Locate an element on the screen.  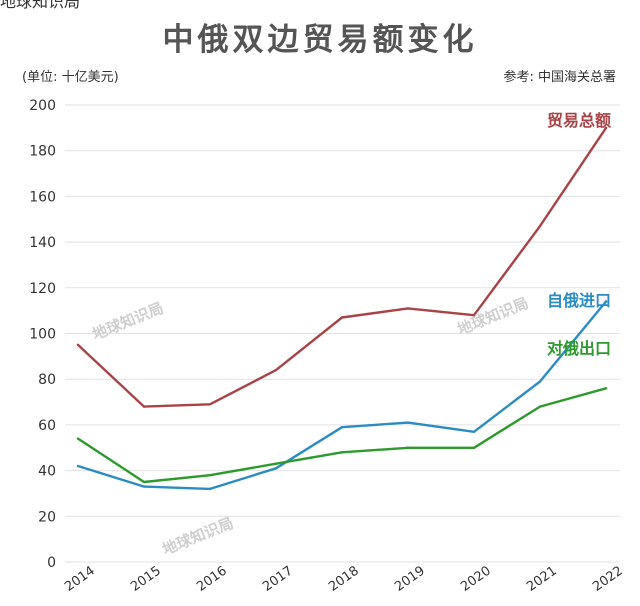
y-tick-label: 100 is located at coordinates (42, 335).